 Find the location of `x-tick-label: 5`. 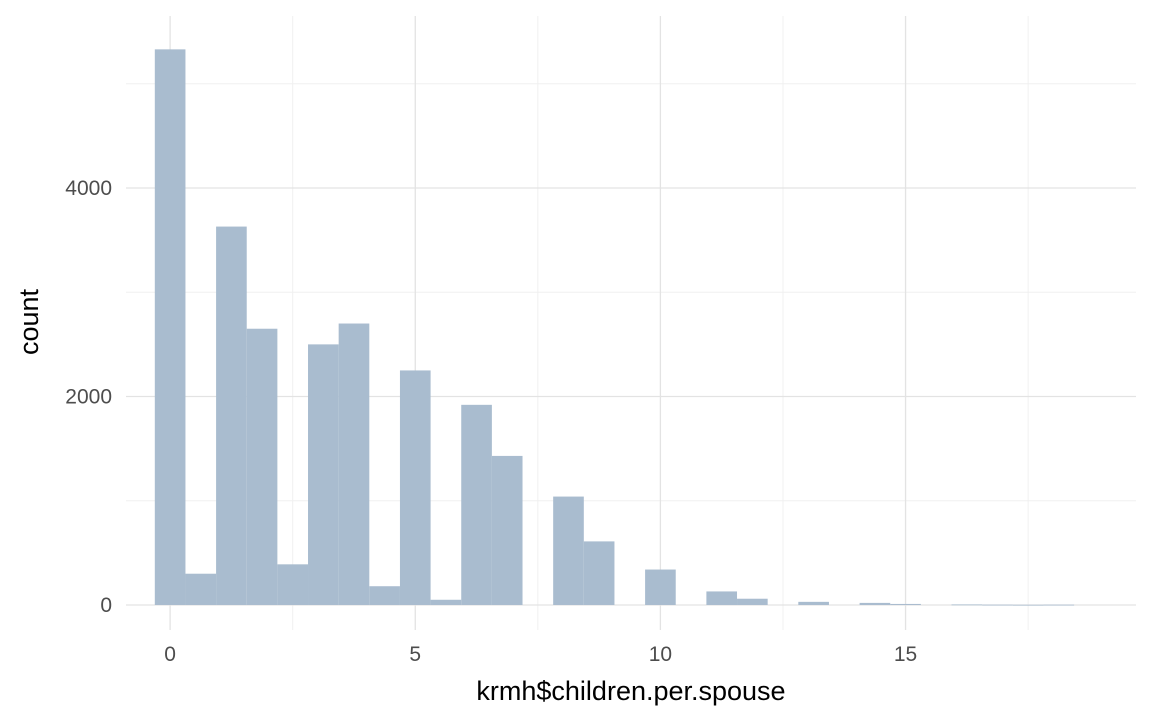

x-tick-label: 5 is located at coordinates (415, 654).